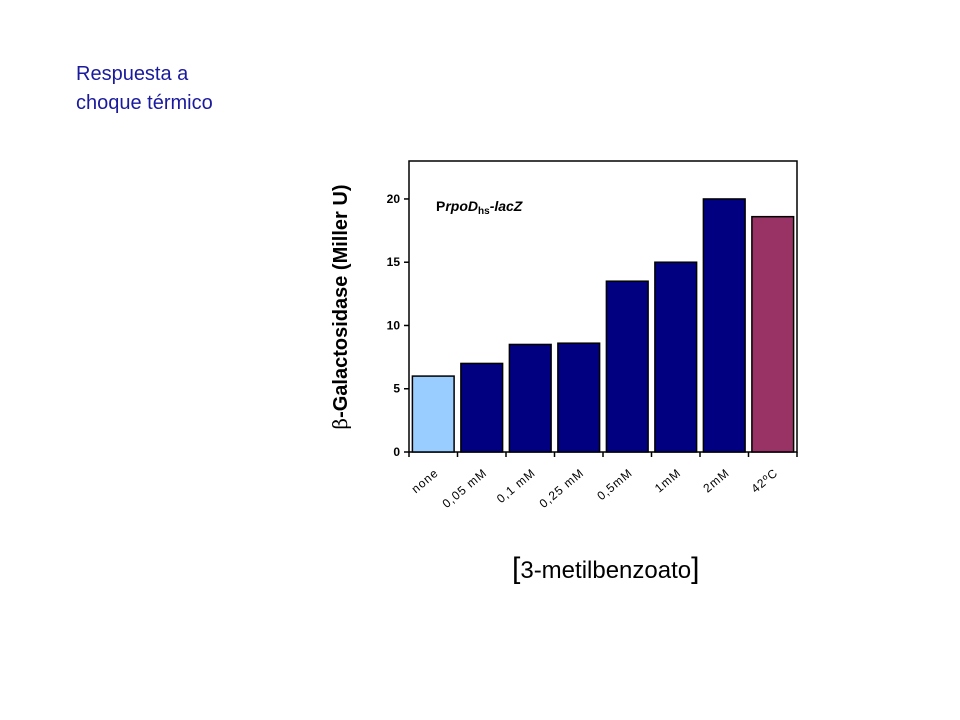  Describe the element at coordinates (132, 74) in the screenshot. I see `slide-title-line1: Respuesta a` at that location.